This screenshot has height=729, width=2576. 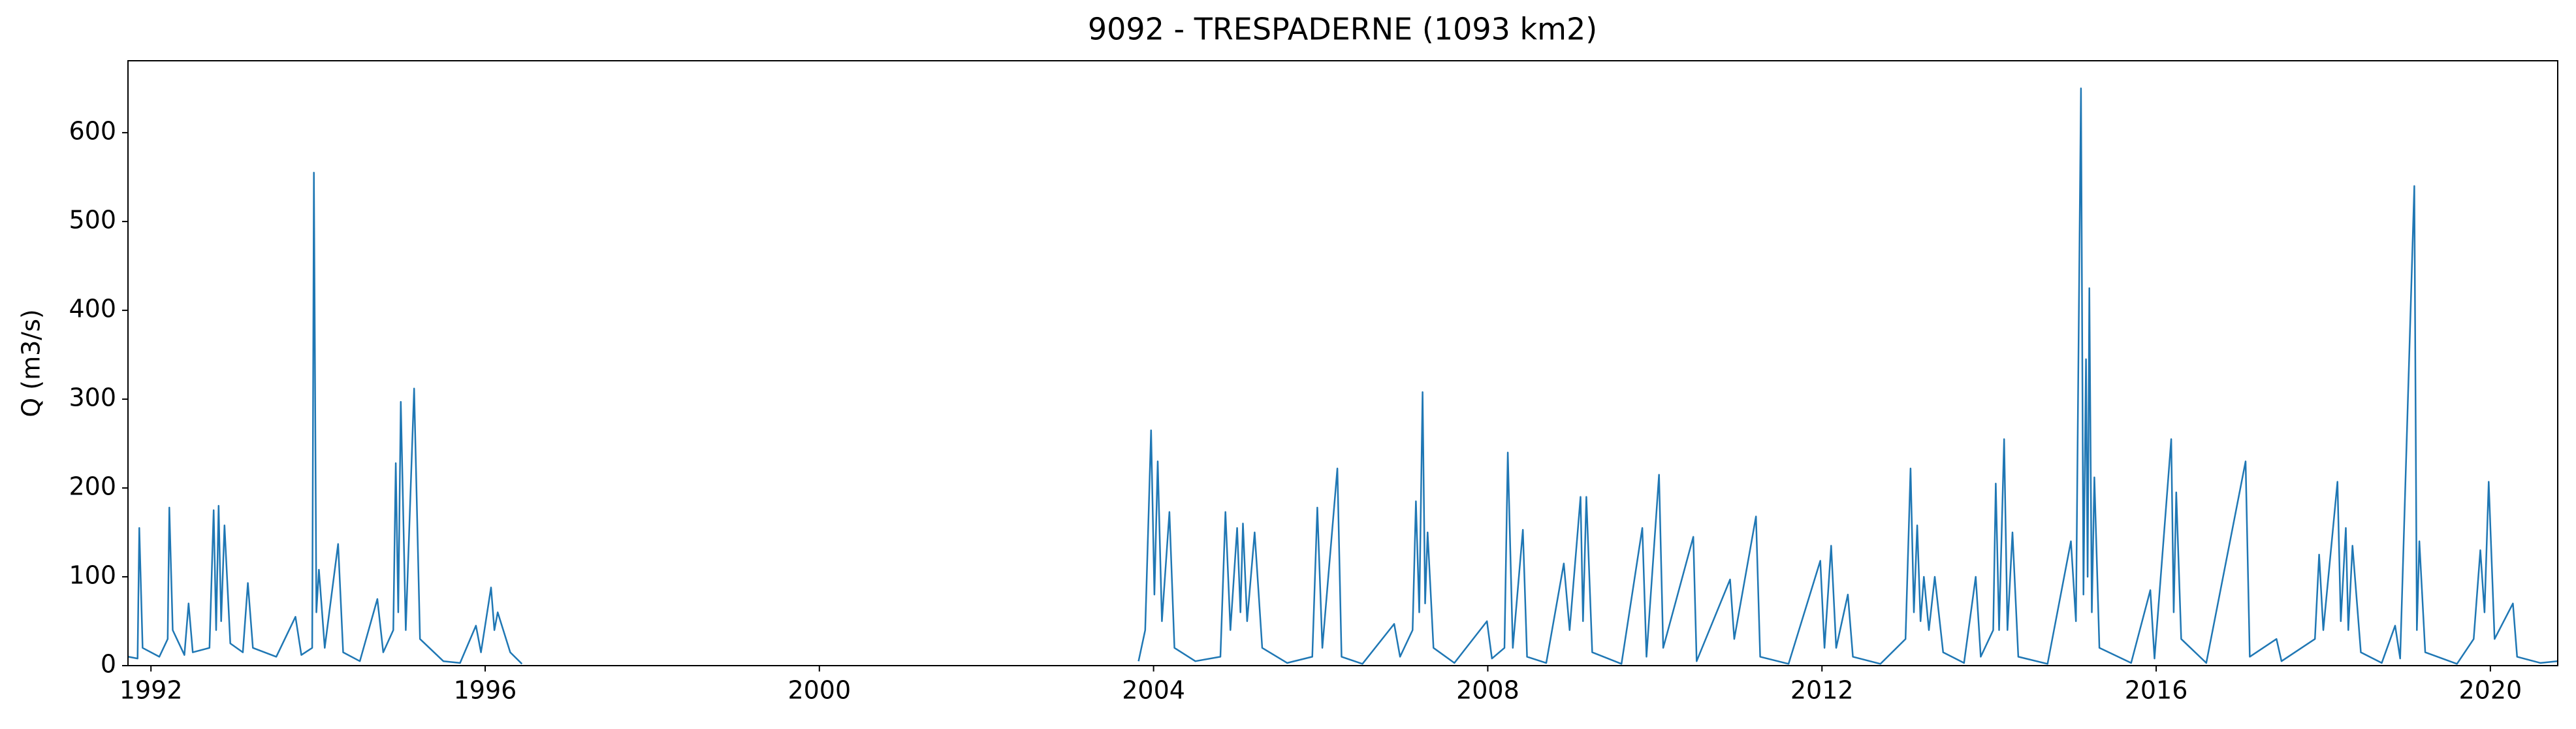 I want to click on chart-title: 9092 - TRESPADERNE (1093 km2), so click(x=1343, y=29).